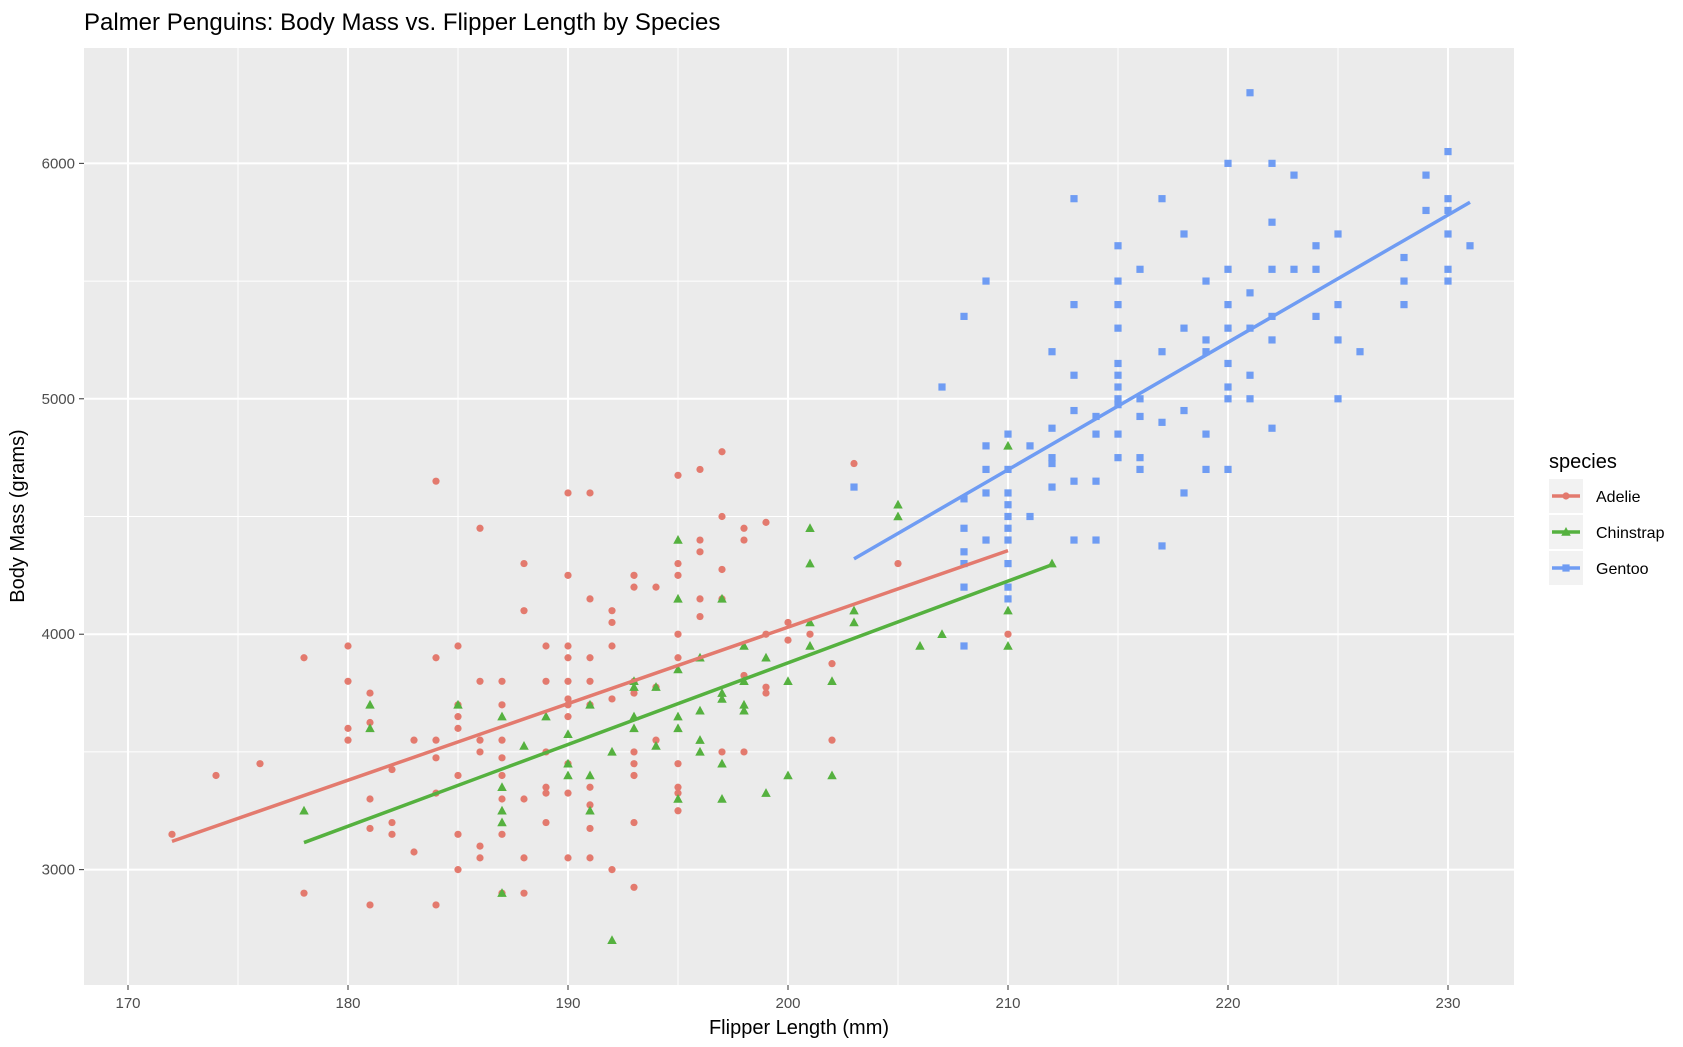 Image resolution: width=1683 pixels, height=1047 pixels. Describe the element at coordinates (1607, 518) in the screenshot. I see `legend: species Adelie Chinstrap Gentoo` at that location.